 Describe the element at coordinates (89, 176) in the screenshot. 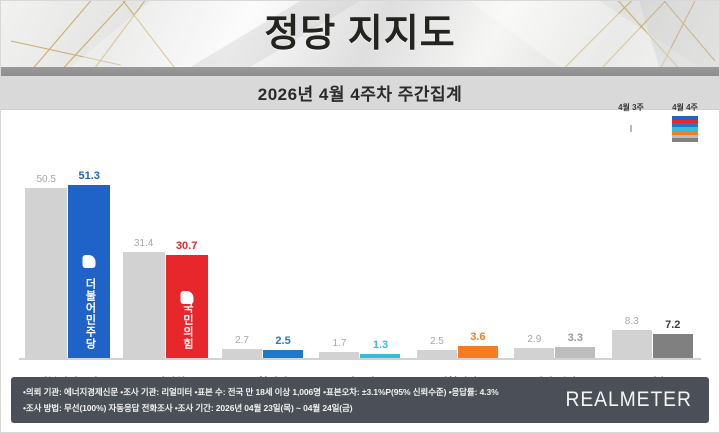

I see `bar-value-current: 51.3` at that location.